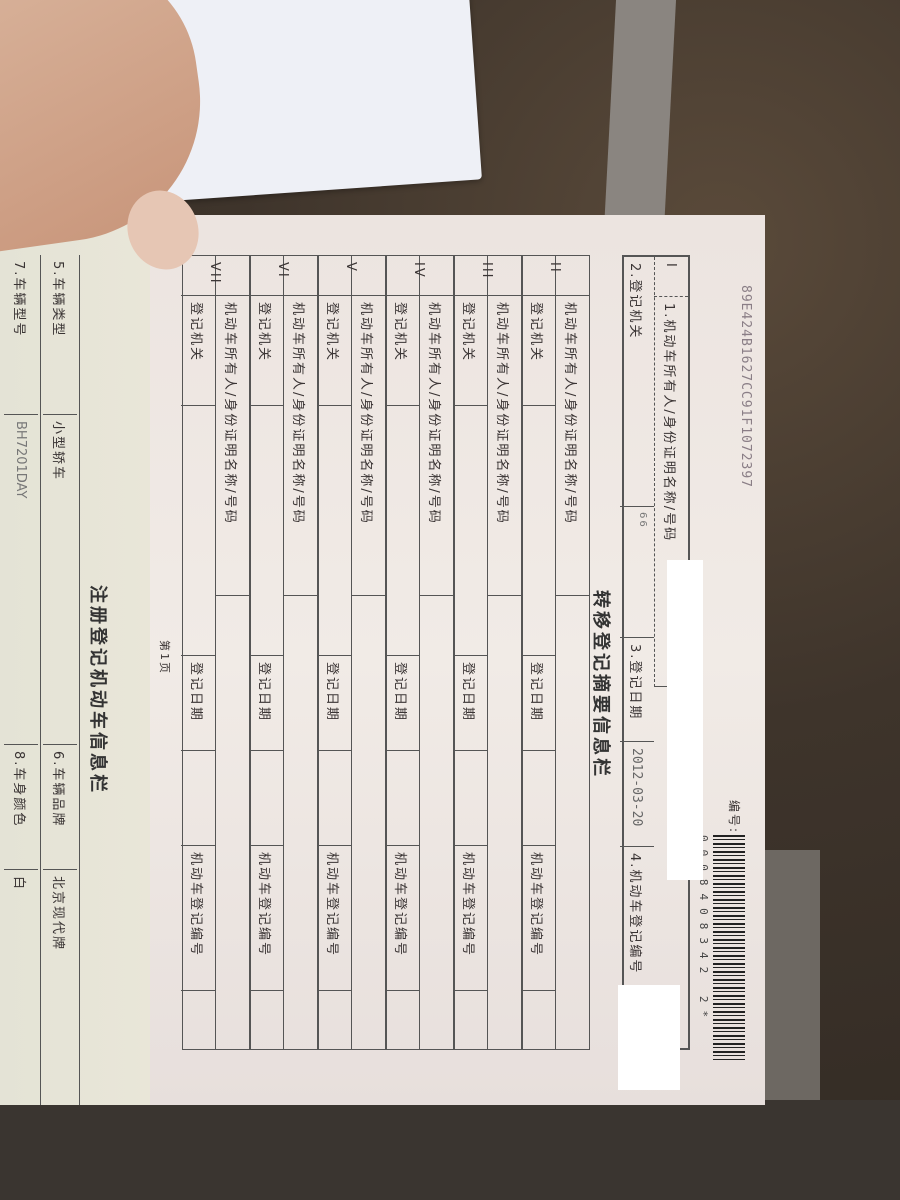 This screenshot has width=900, height=1200. I want to click on transfer-section: III 机动车所有人/身份证明名称/号码 登记机关登记日期机动车登记编号, so click(487, 652).